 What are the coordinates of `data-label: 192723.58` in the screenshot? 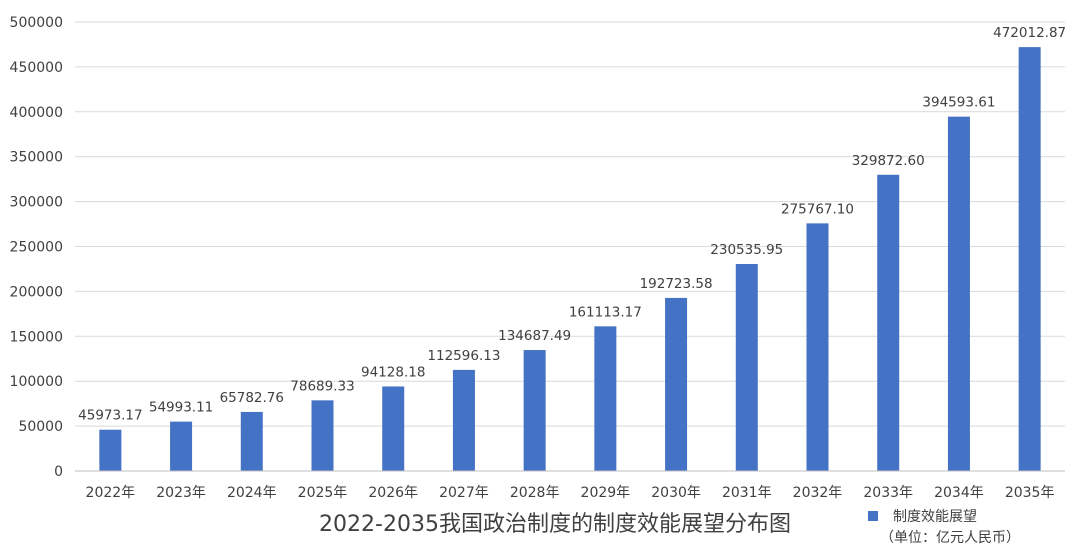 It's located at (676, 284).